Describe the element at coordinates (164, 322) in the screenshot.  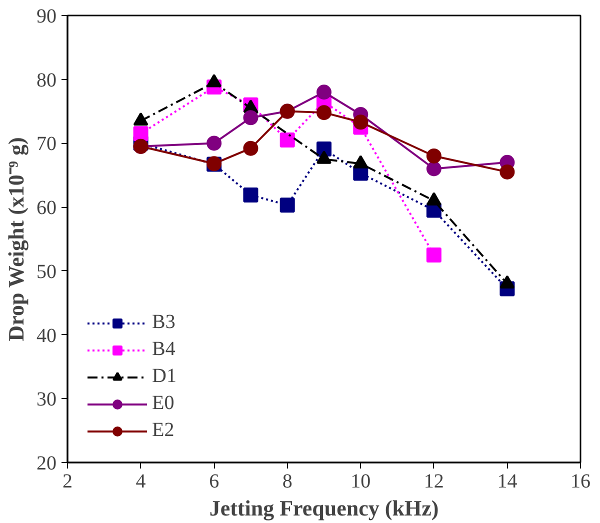
I see `legend-label: B3` at that location.